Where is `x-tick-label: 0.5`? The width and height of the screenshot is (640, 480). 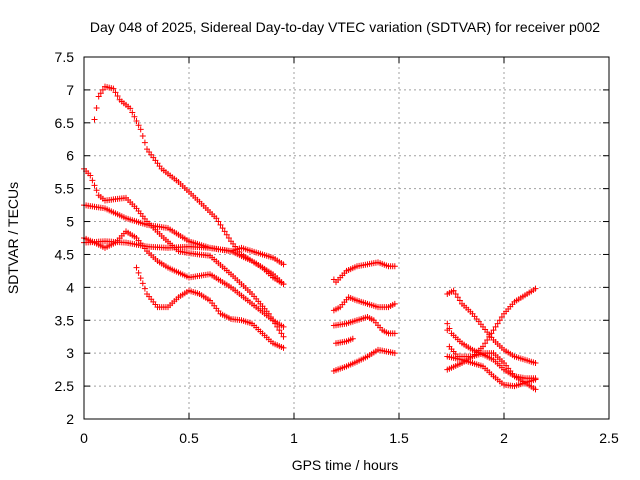 x-tick-label: 0.5 is located at coordinates (189, 438).